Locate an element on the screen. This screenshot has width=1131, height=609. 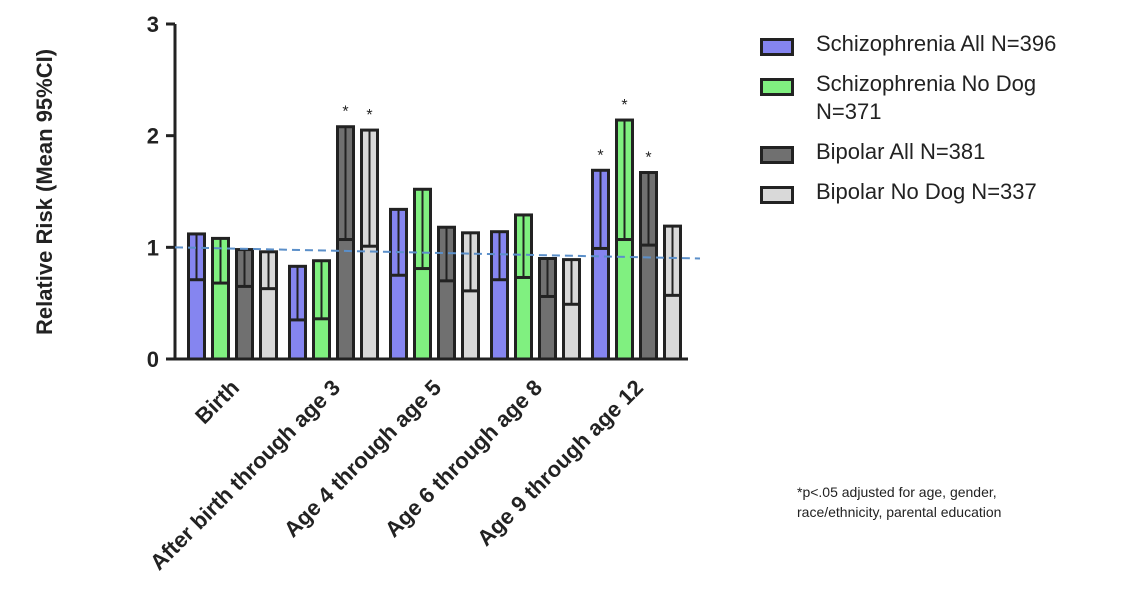
reference-line is located at coordinates (437, 253).